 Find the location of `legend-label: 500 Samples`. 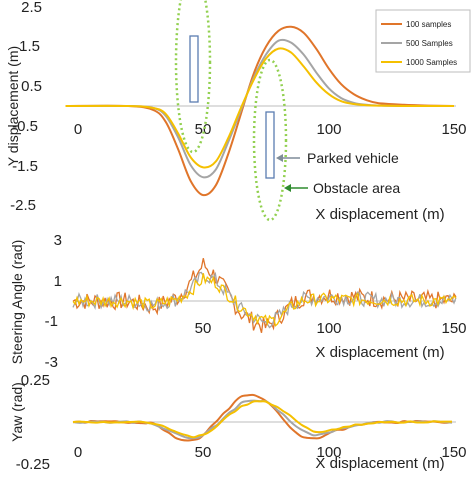

legend-label: 500 Samples is located at coordinates (429, 43).